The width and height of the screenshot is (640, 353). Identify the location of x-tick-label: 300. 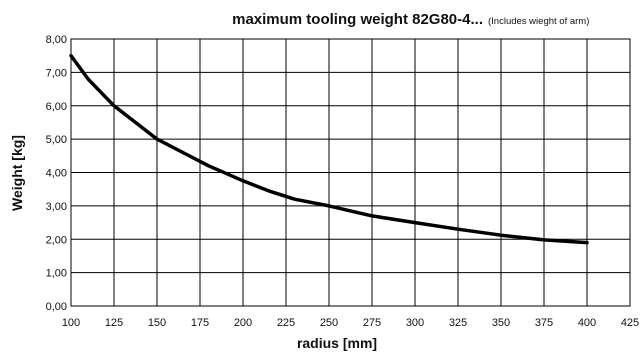
(415, 323).